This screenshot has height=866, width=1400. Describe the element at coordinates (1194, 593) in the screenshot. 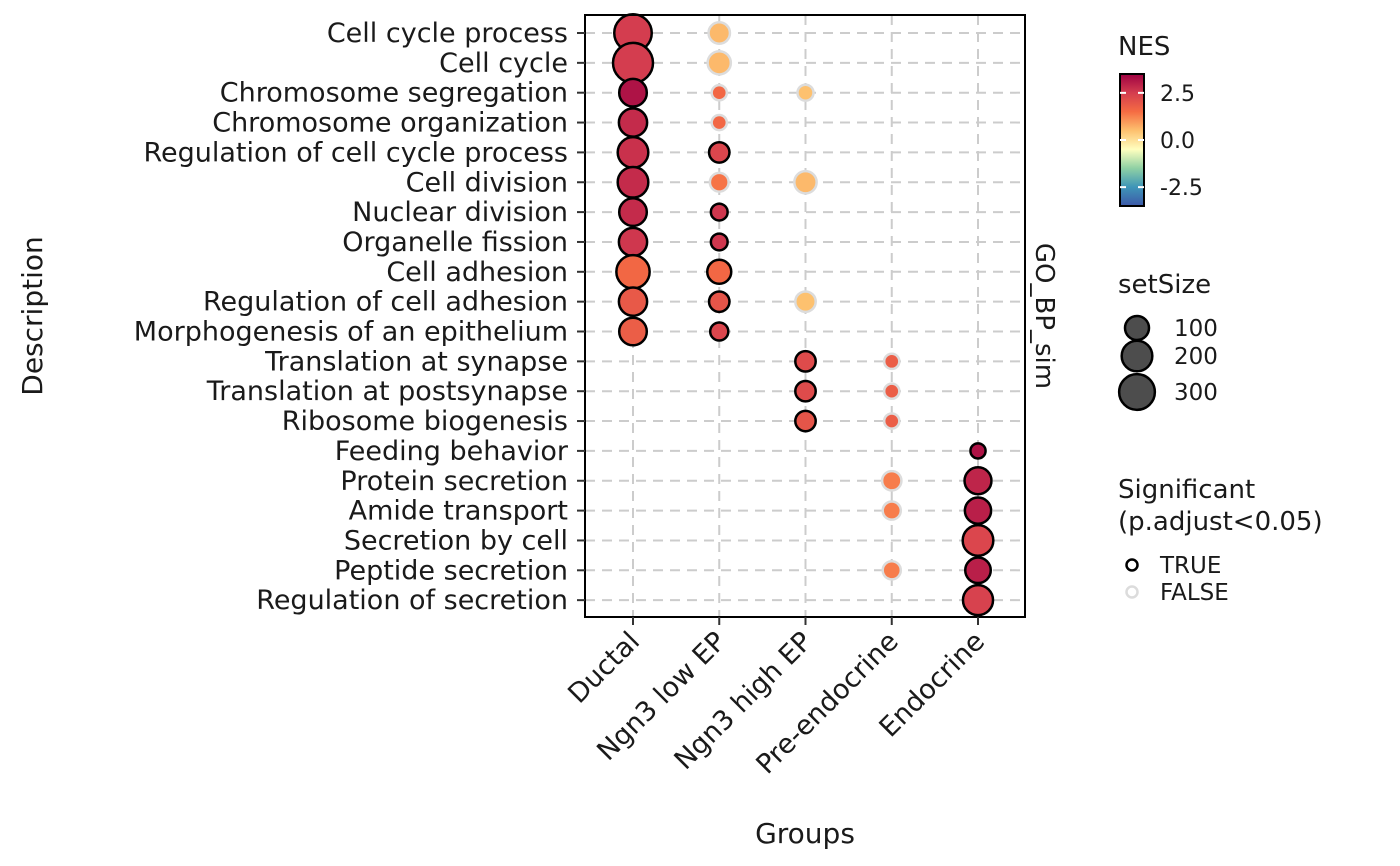

I see `legend-significant-label: FALSE` at that location.